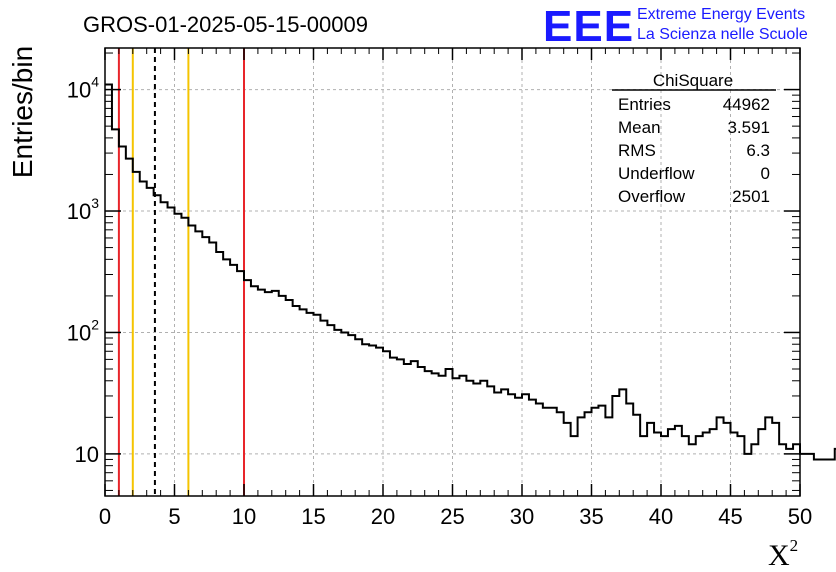  What do you see at coordinates (794, 545) in the screenshot?
I see `x-axis-title-sup: 2` at bounding box center [794, 545].